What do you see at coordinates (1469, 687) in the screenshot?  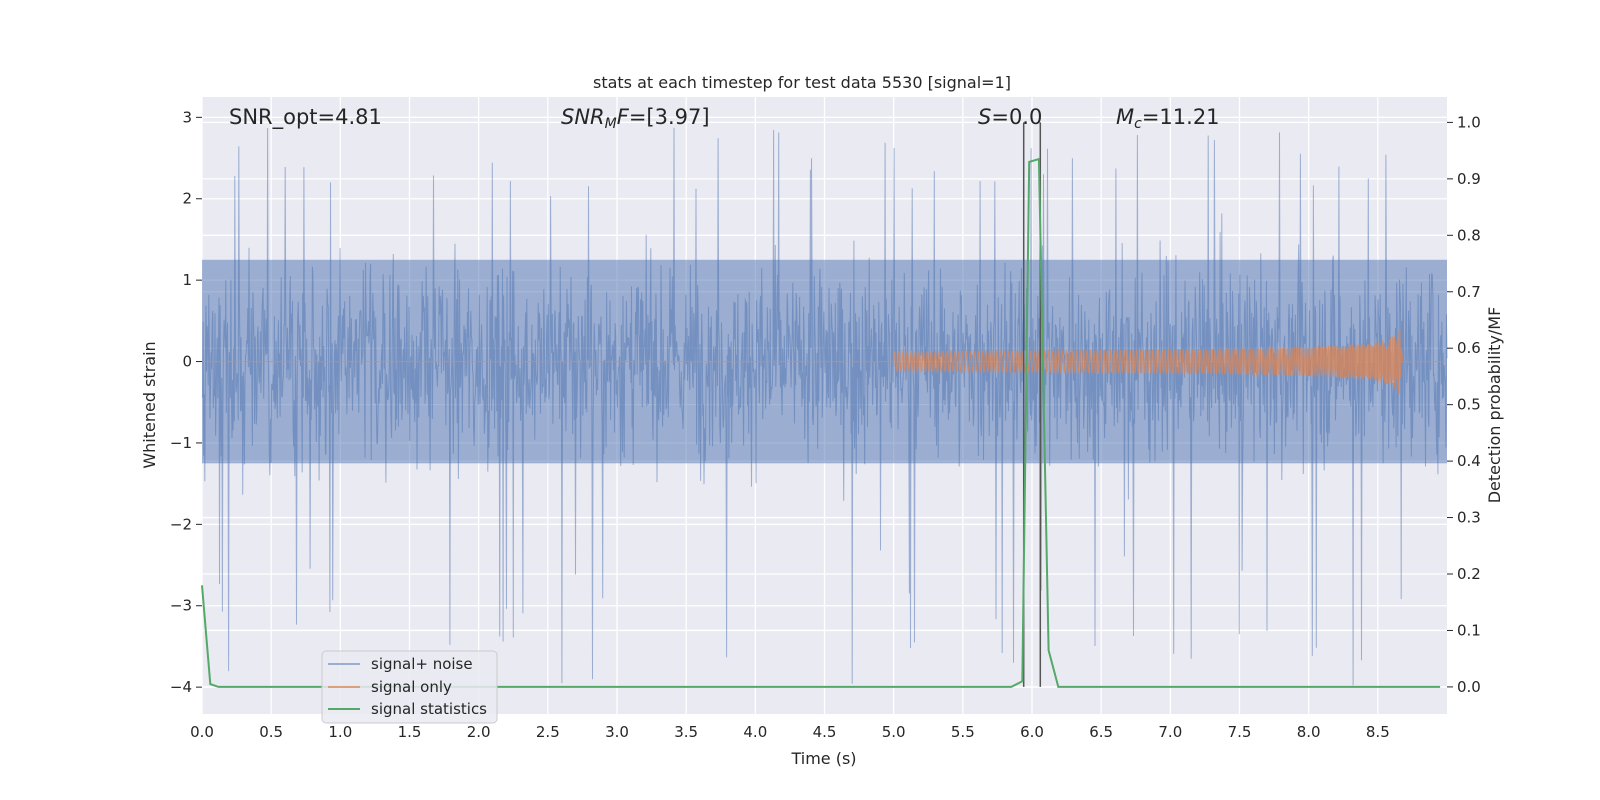 I see `y-right-tick-label: 0.0` at bounding box center [1469, 687].